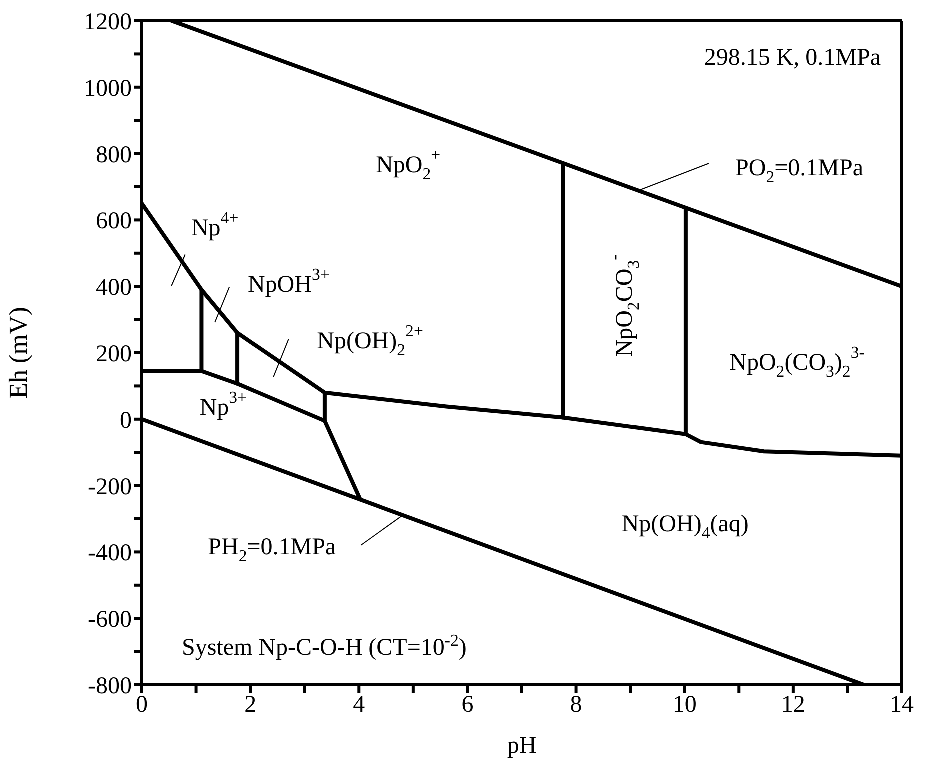 The image size is (931, 775). What do you see at coordinates (126, 421) in the screenshot?
I see `y-tick-label: 0` at bounding box center [126, 421].